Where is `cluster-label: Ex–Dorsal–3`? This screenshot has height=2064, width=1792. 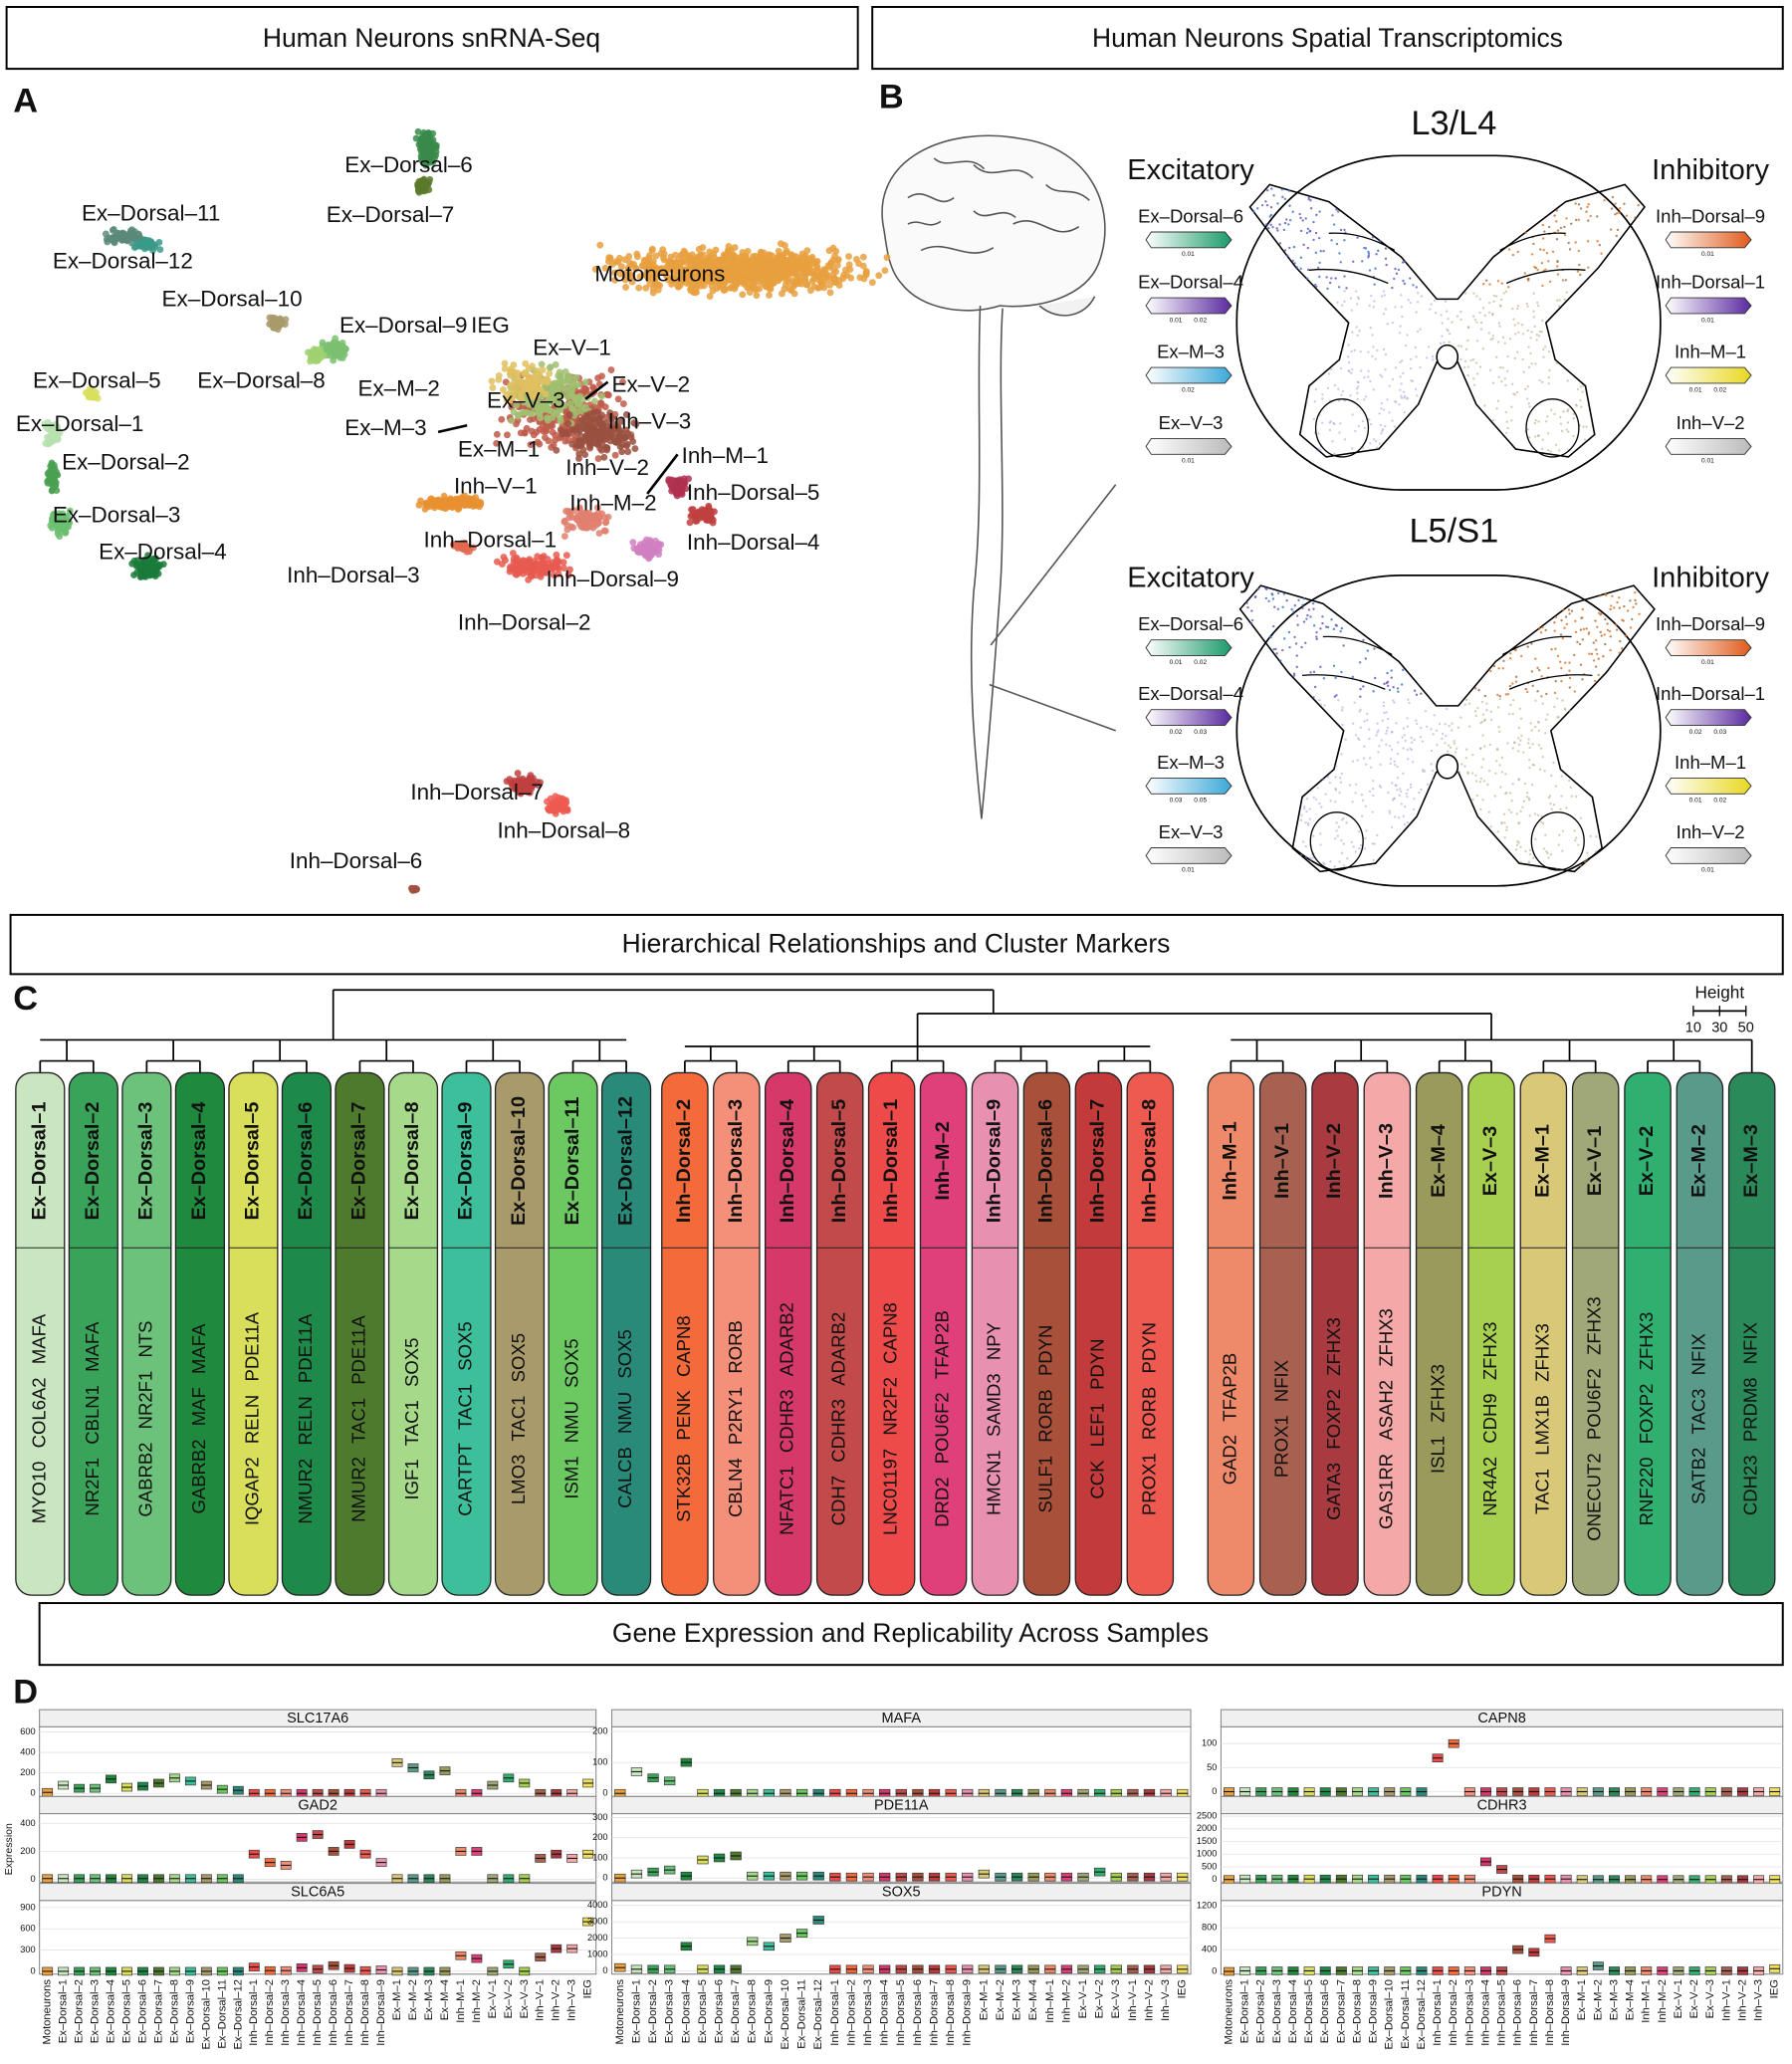 cluster-label: Ex–Dorsal–3 is located at coordinates (117, 514).